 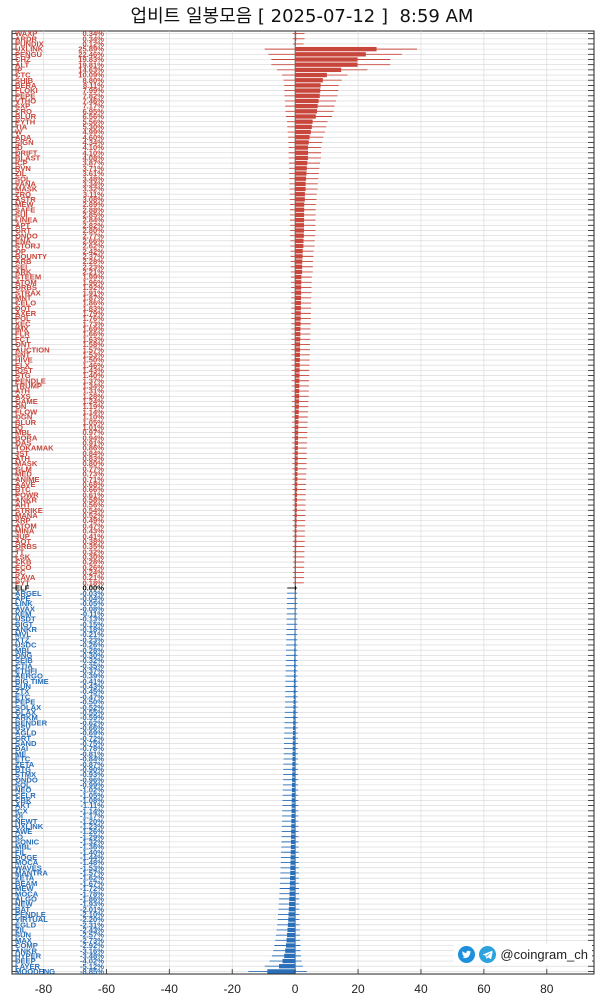 What do you see at coordinates (23, 686) in the screenshot?
I see `row-label: SUN` at bounding box center [23, 686].